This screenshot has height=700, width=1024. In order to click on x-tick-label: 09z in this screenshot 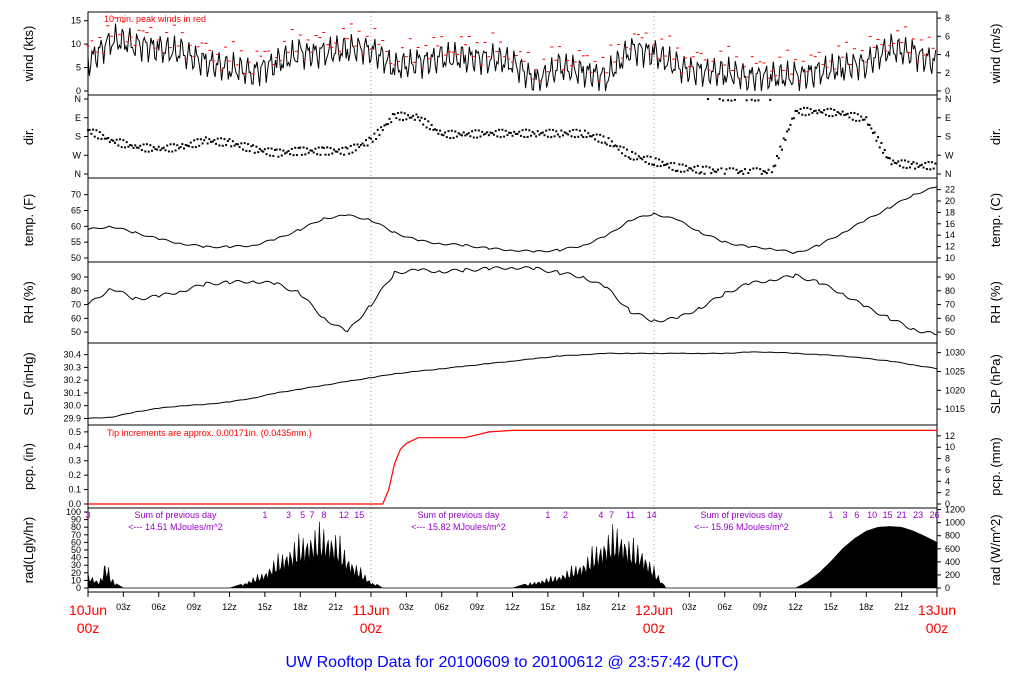, I will do `click(477, 607)`.